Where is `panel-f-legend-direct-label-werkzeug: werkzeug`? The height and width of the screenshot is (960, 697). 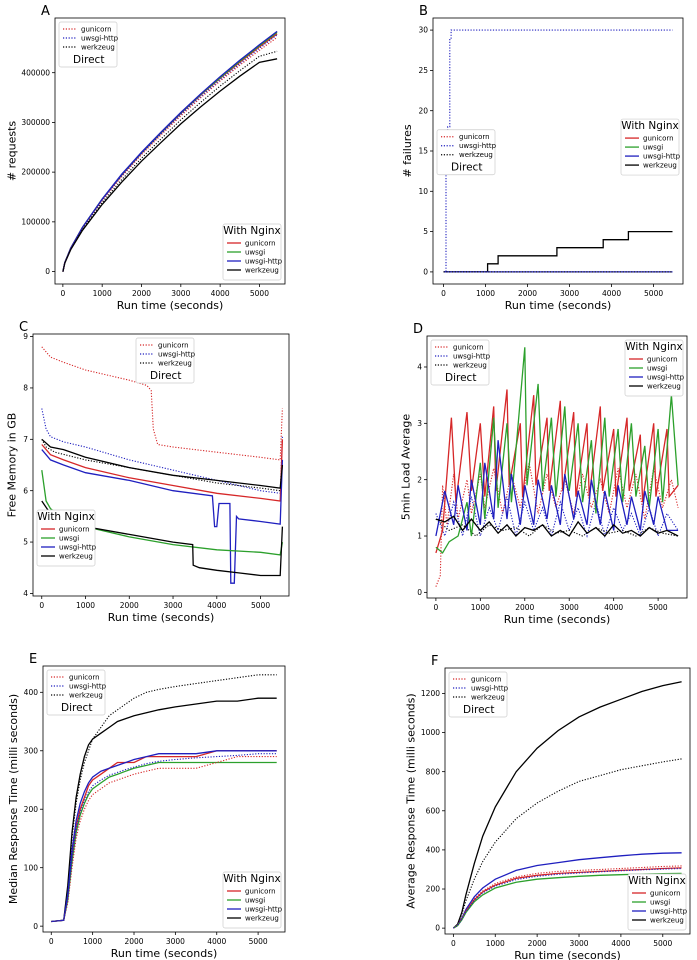 panel-f-legend-direct-label-werkzeug: werkzeug is located at coordinates (488, 697).